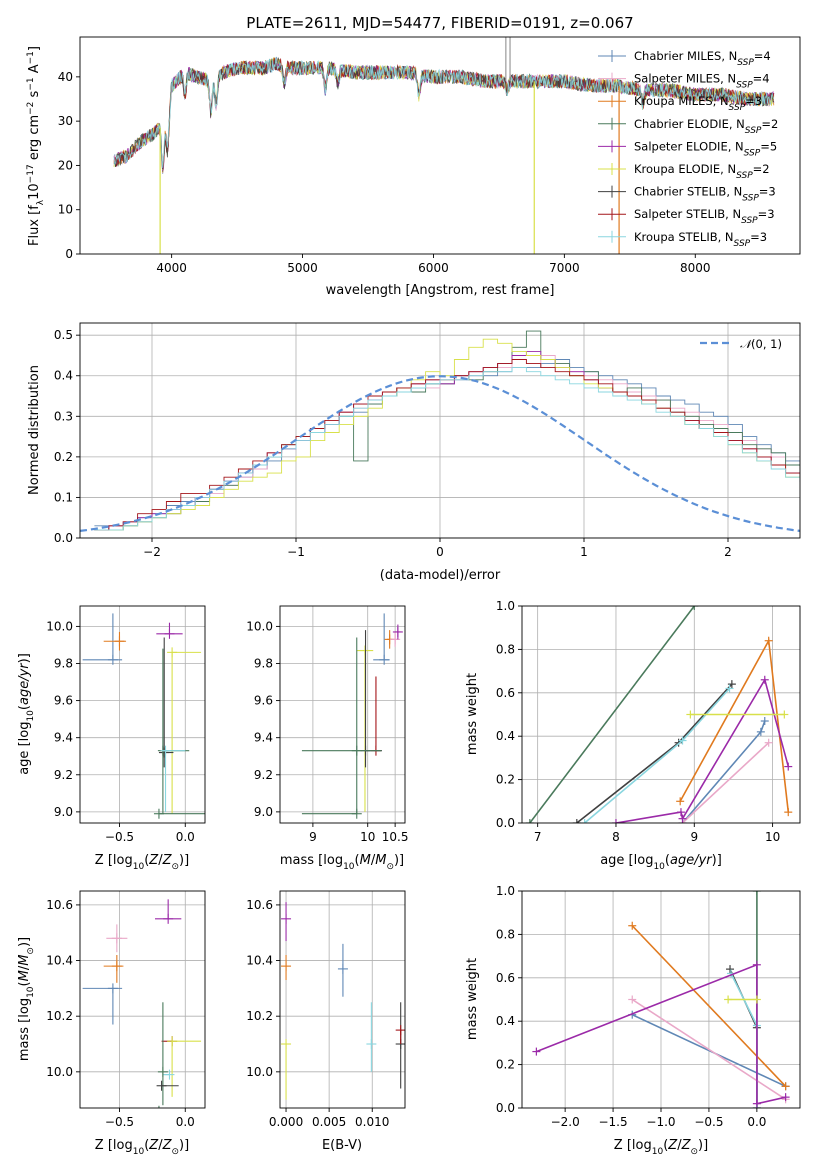  Describe the element at coordinates (702, 58) in the screenshot. I see `legend-label: Chabrier MILES, NSSP=4` at that location.